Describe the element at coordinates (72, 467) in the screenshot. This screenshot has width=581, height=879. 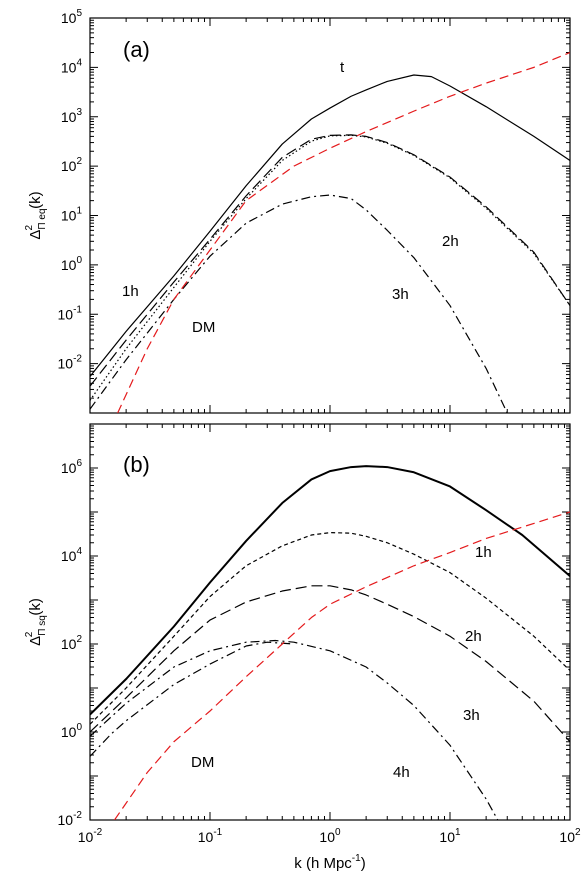
I see `y-tick-label: 10⁶` at that location.